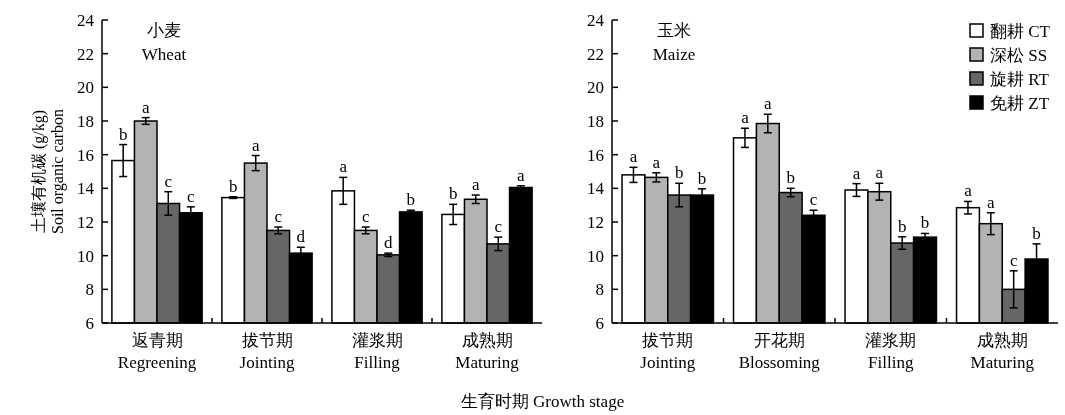 The width and height of the screenshot is (1065, 415). Describe the element at coordinates (164, 54) in the screenshot. I see `text: Wheat` at that location.